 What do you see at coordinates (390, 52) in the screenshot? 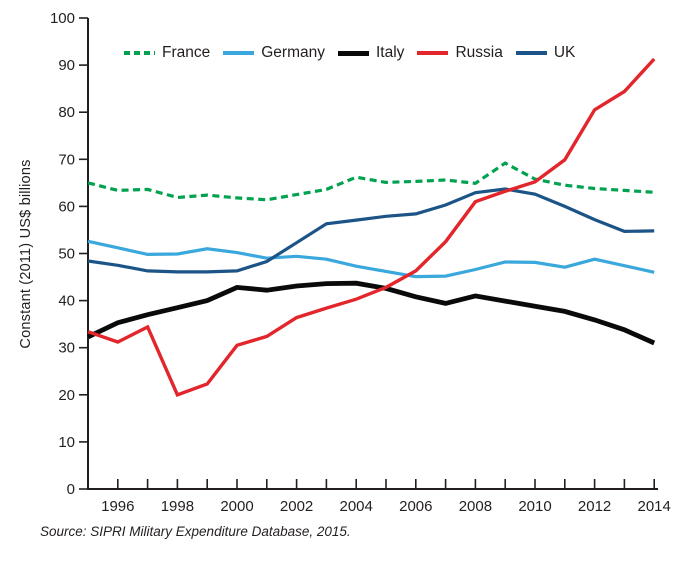
I see `legend-label-italy: Italy` at bounding box center [390, 52].